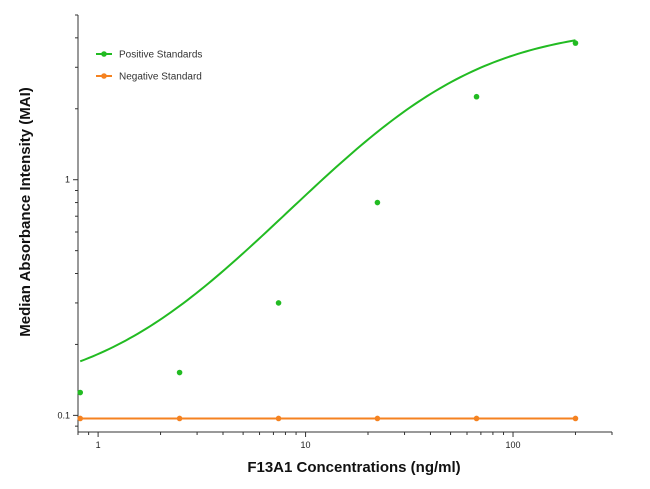 The height and width of the screenshot is (489, 650). Describe the element at coordinates (160, 55) in the screenshot. I see `legend-label: Positive Standards` at that location.